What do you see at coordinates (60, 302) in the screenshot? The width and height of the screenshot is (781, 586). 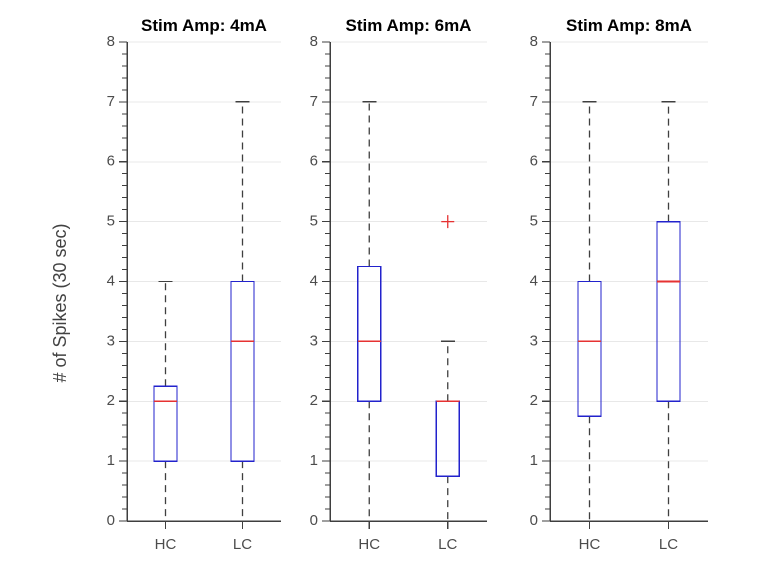 I see `y-axis-label: # of Spikes (30 sec)` at bounding box center [60, 302].